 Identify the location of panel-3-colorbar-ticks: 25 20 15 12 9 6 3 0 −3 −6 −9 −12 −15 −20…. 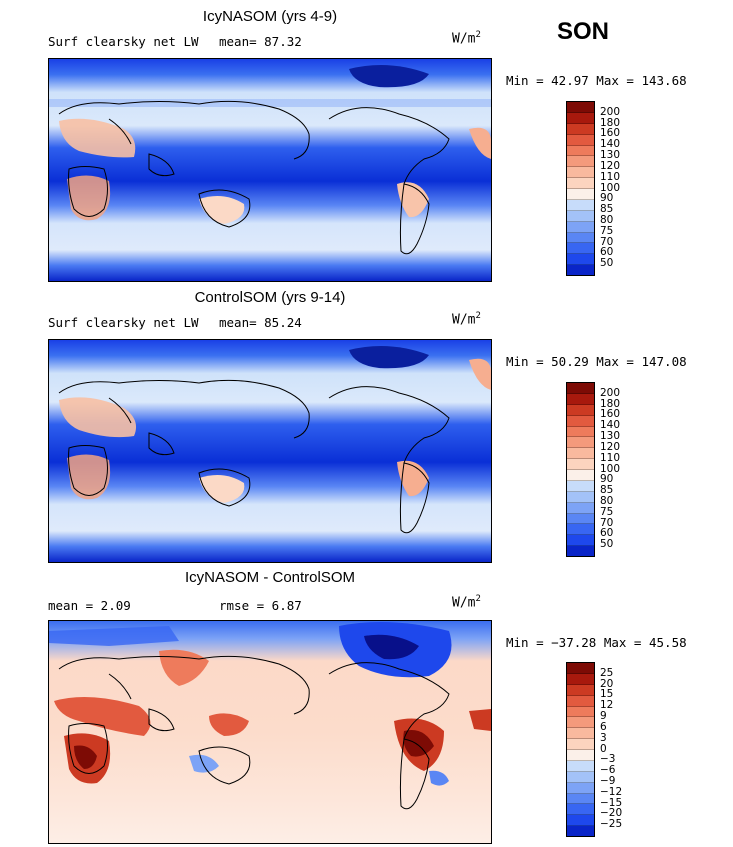
(620, 748).